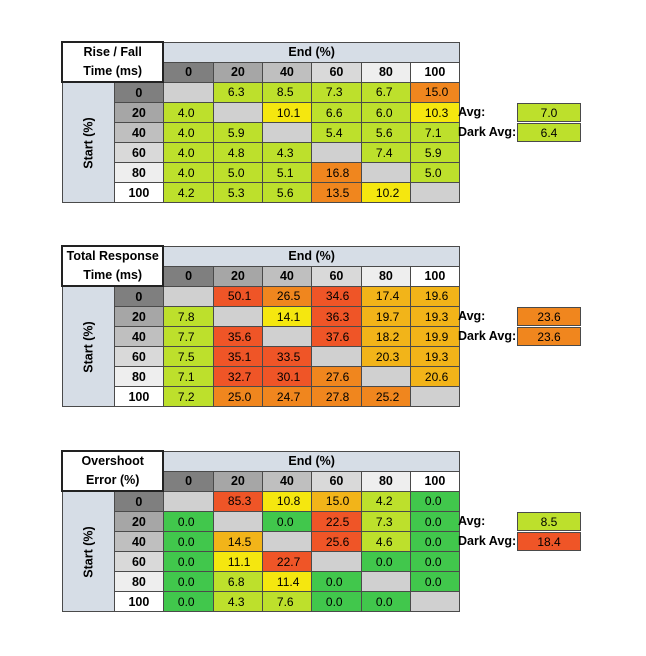  I want to click on table-row: 40 4.0 5.9 5.4 5.6 7.1, so click(261, 132).